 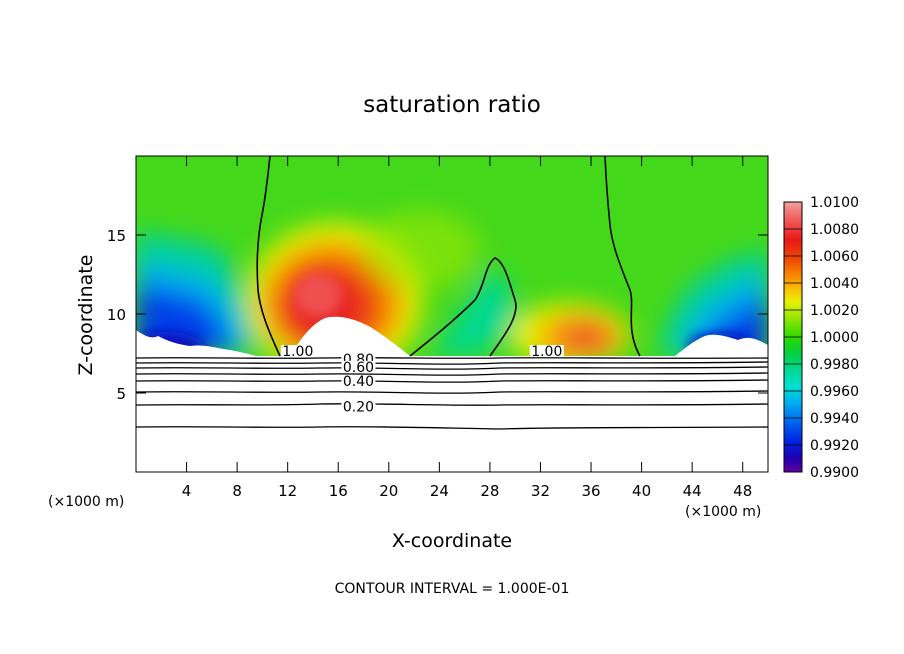 I want to click on chart-title: saturation ratio, so click(x=452, y=105).